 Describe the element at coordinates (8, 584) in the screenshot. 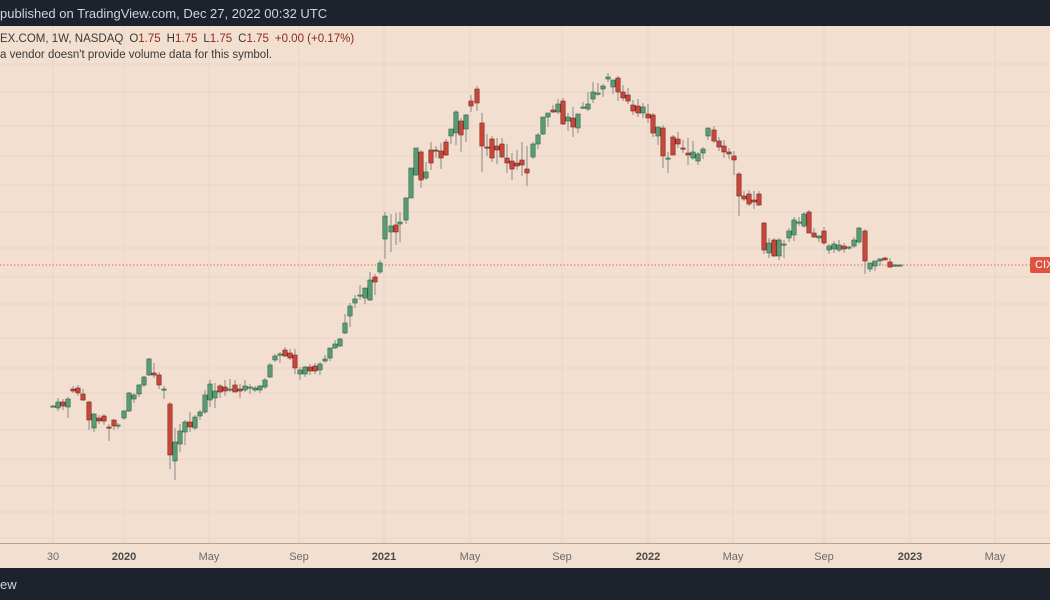

I see `brand-text: ew` at that location.